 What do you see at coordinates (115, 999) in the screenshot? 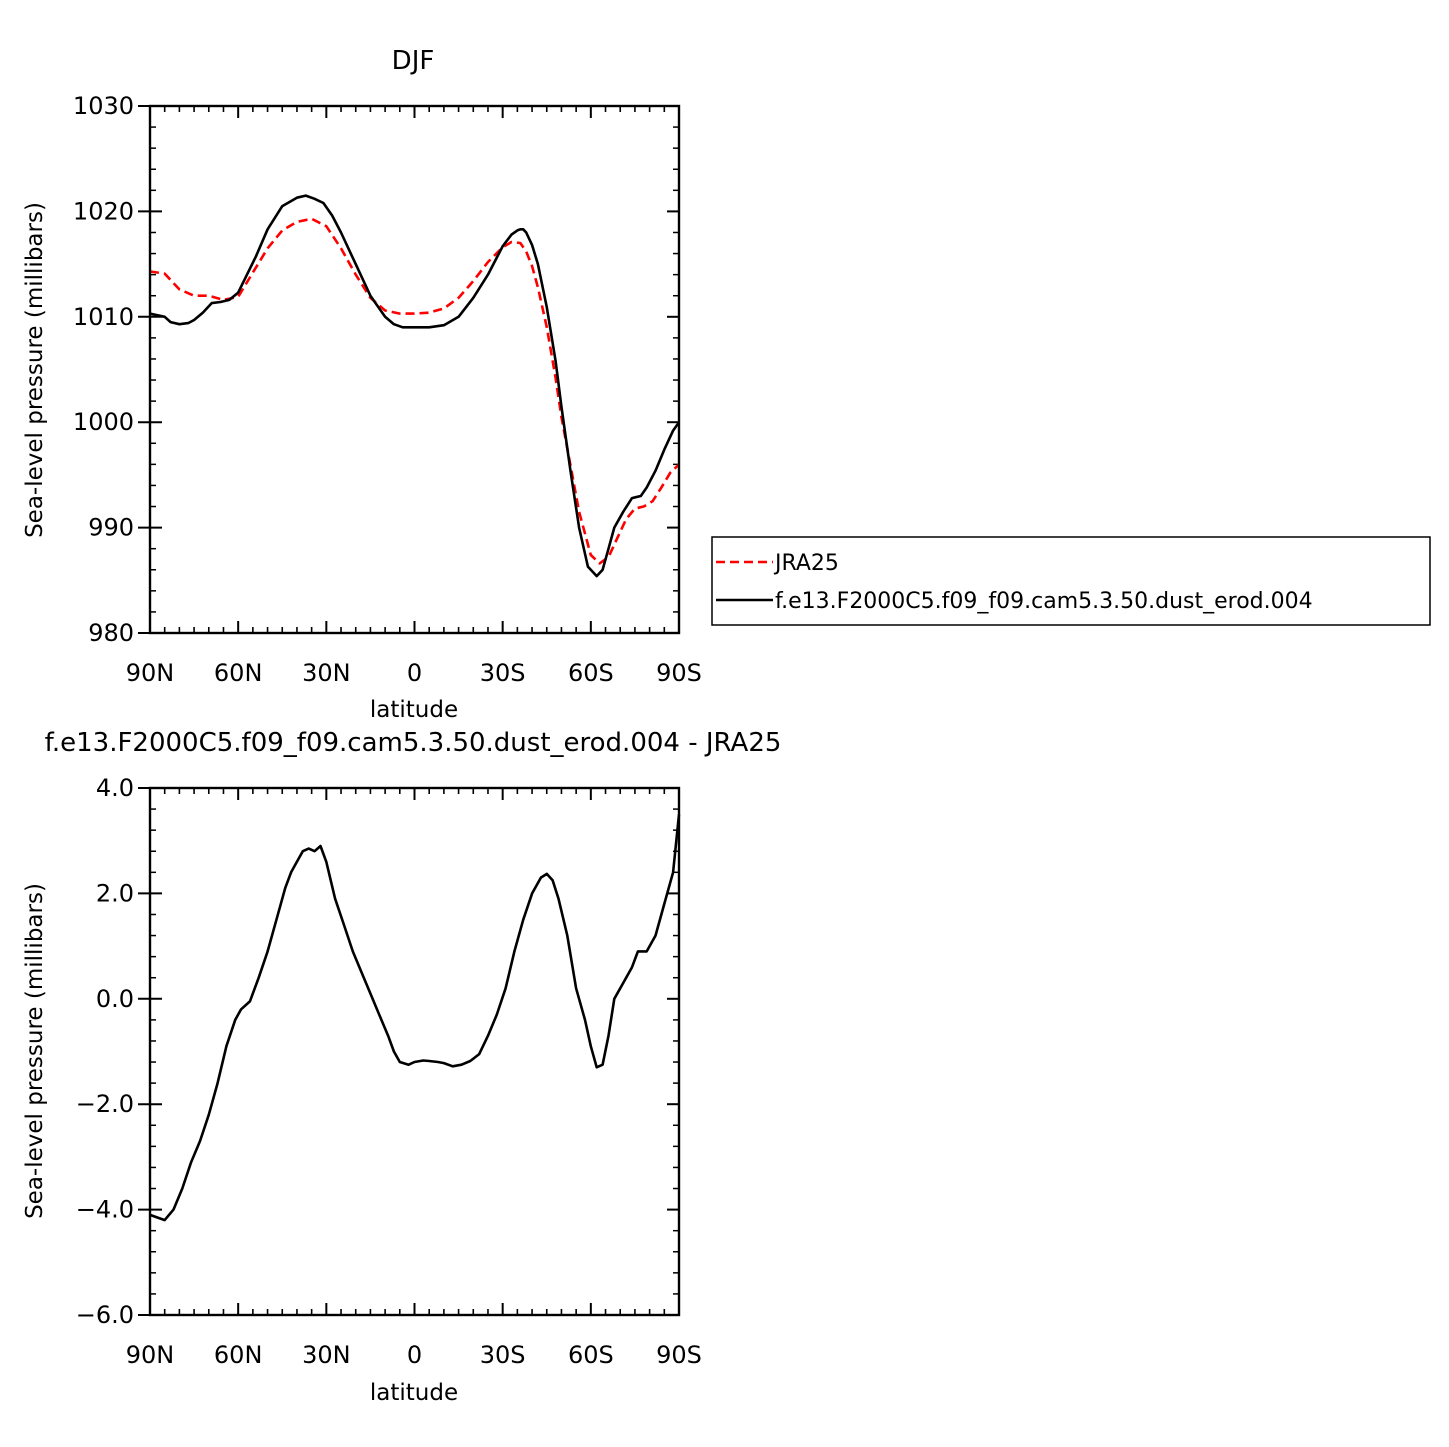
I see `y-tick-label: 0.0` at bounding box center [115, 999].